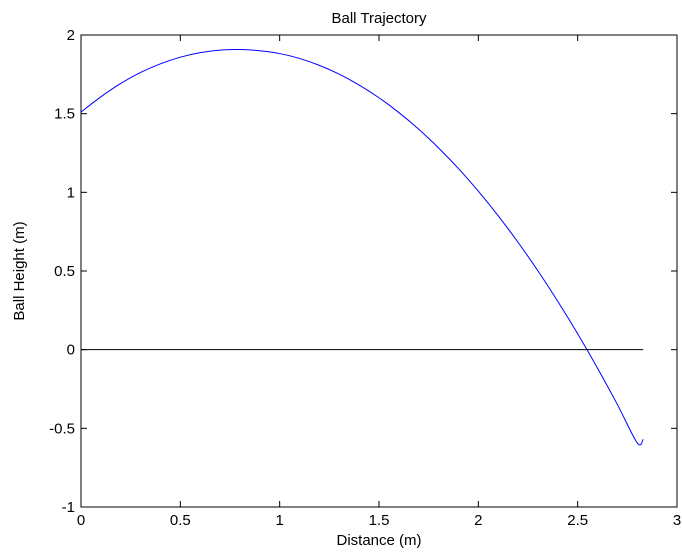 The width and height of the screenshot is (682, 558). What do you see at coordinates (677, 520) in the screenshot?
I see `x-tick-label: 3` at bounding box center [677, 520].